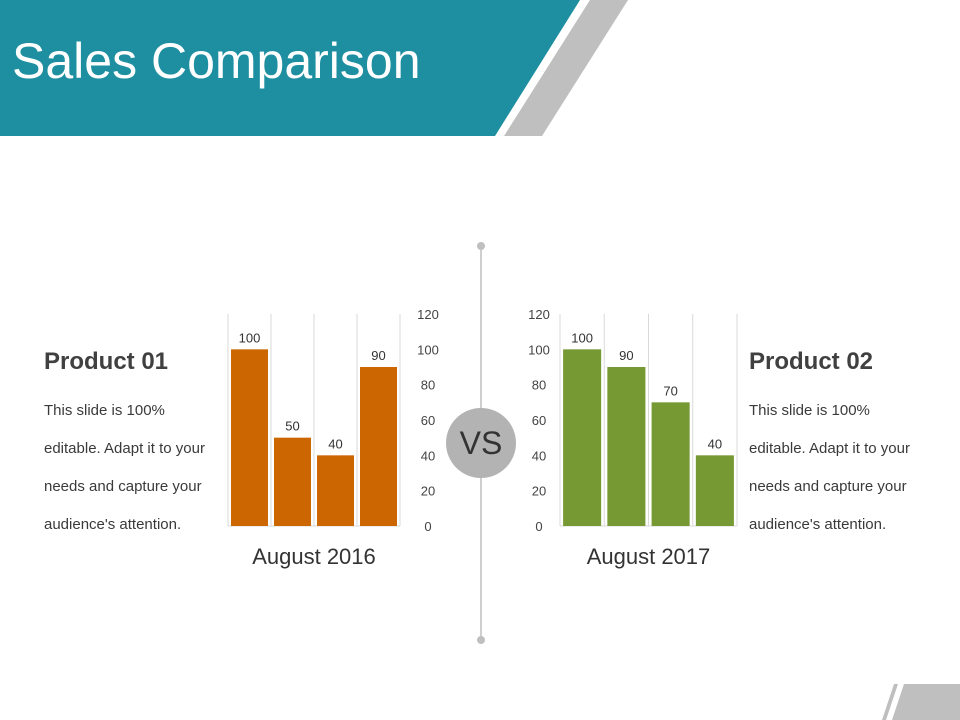  Describe the element at coordinates (626, 355) in the screenshot. I see `chart-1-data-label-1: 90` at that location.